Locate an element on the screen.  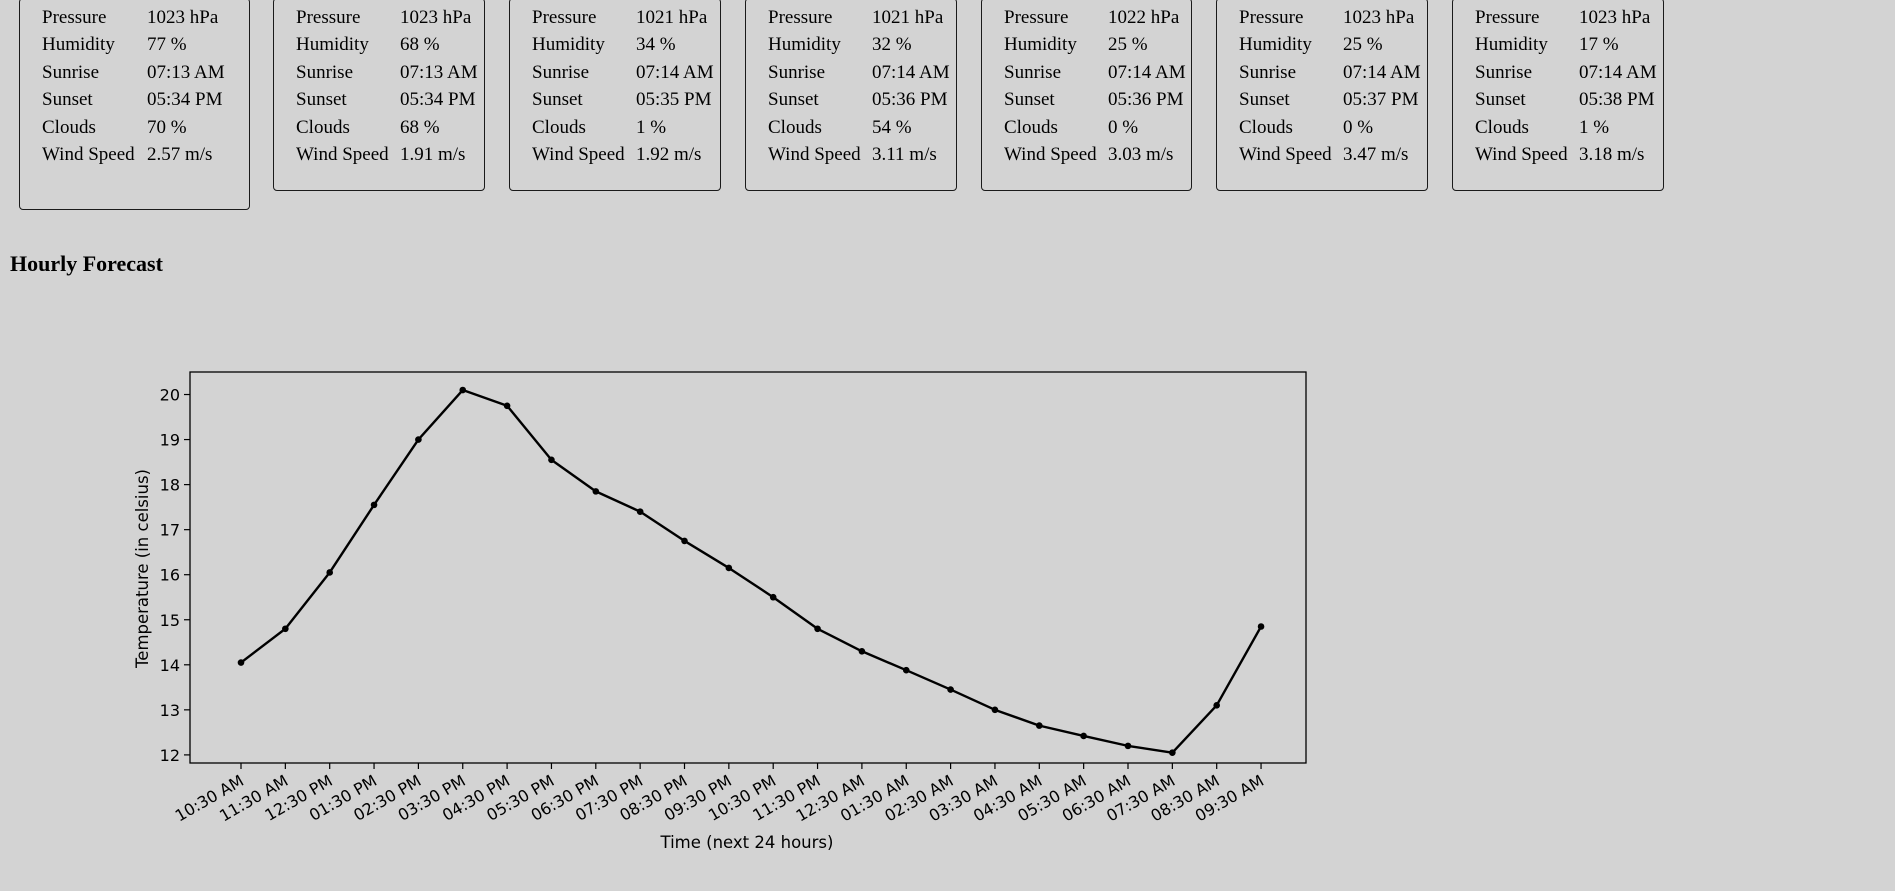
day-card-row: Humidity 68 % is located at coordinates (387, 46).